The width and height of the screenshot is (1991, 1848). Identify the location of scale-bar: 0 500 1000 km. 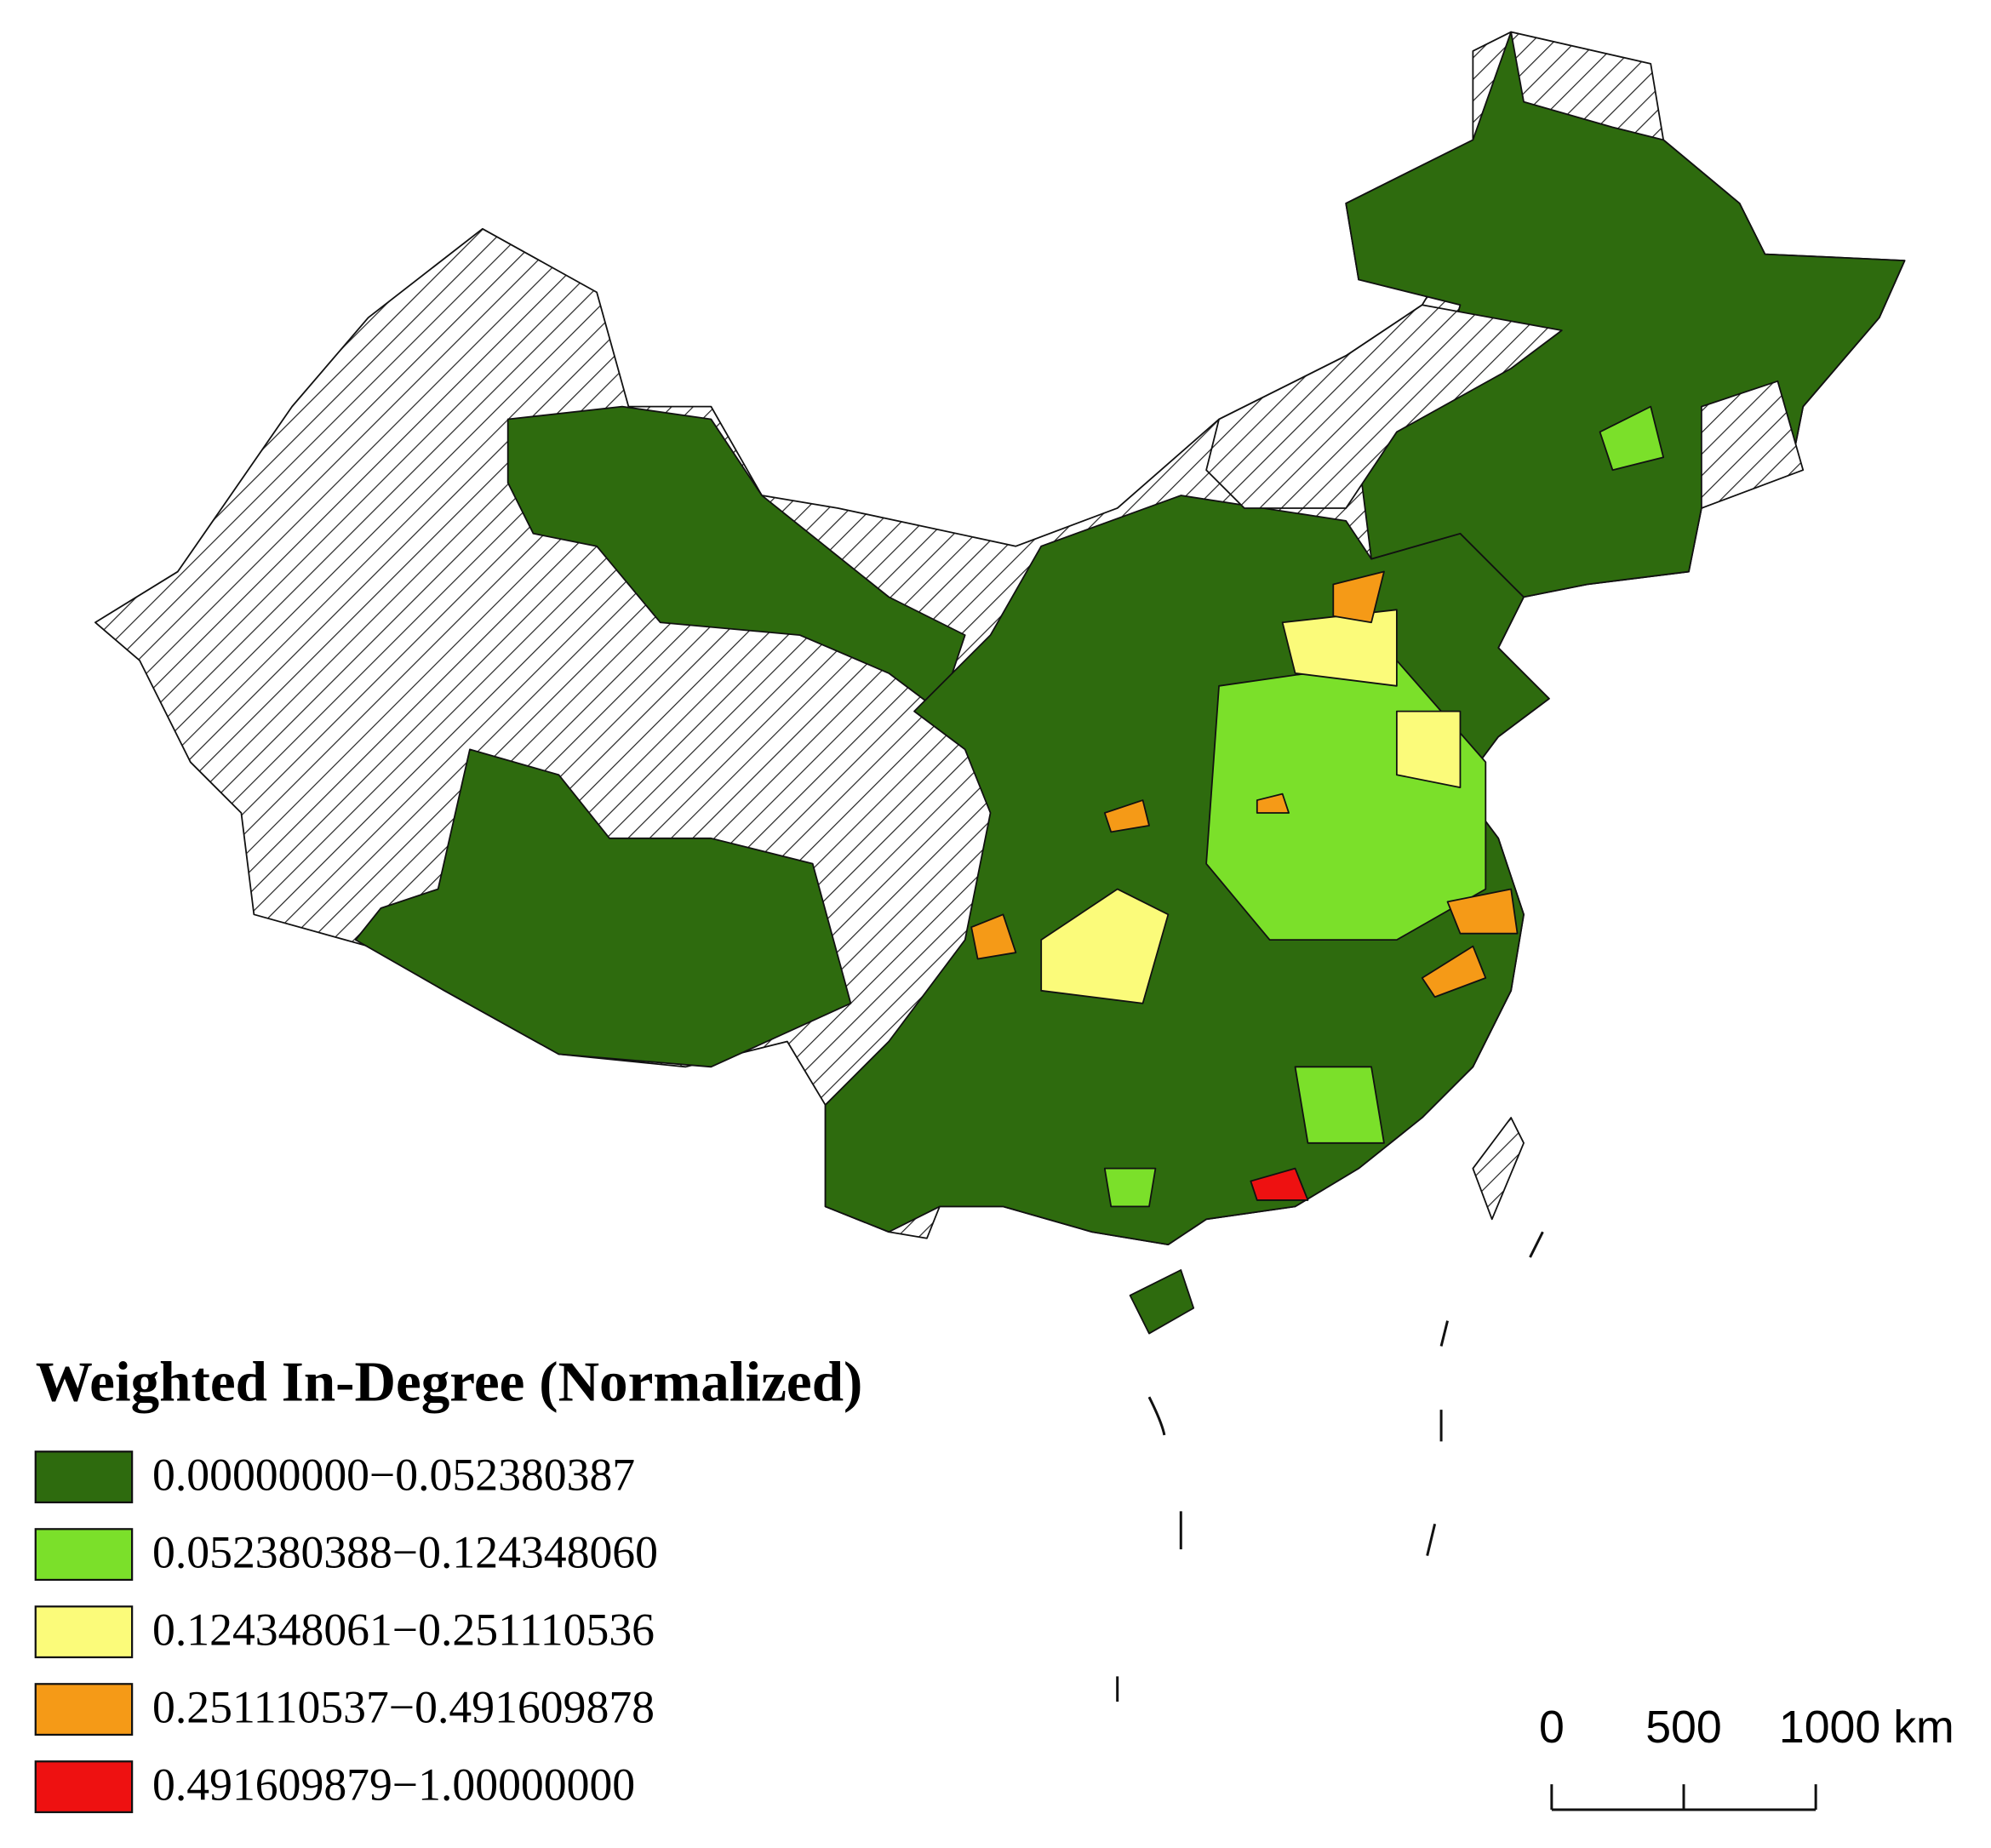
(1746, 1756).